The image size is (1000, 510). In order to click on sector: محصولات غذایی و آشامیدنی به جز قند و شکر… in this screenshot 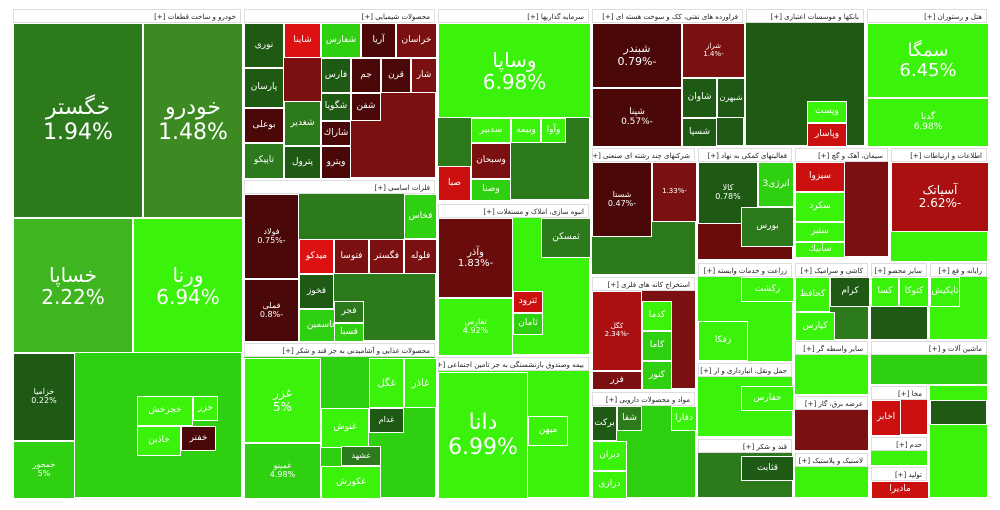, I will do `click(340, 420)`.